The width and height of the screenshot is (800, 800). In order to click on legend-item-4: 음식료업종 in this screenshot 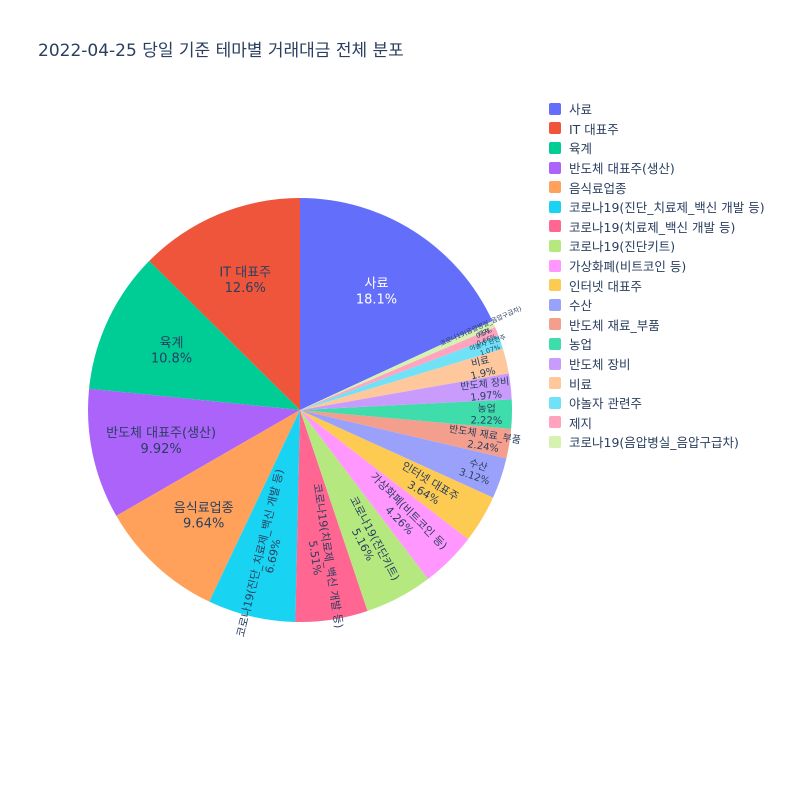, I will do `click(657, 187)`.